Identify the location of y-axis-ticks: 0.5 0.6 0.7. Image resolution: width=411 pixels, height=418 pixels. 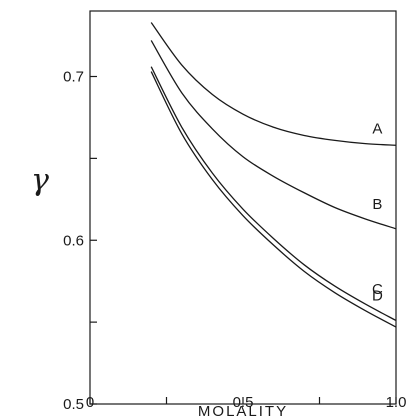
(80, 241).